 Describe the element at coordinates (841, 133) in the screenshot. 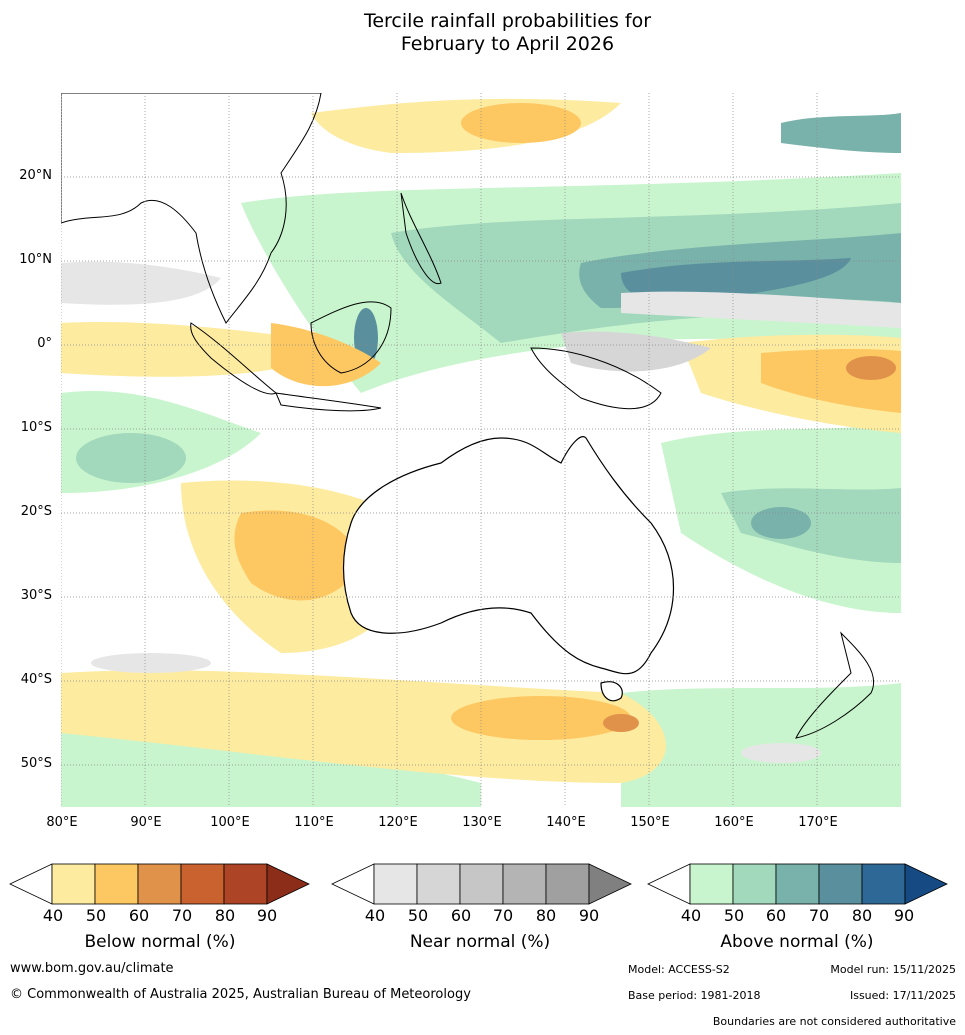

I see `above-normal-small` at that location.